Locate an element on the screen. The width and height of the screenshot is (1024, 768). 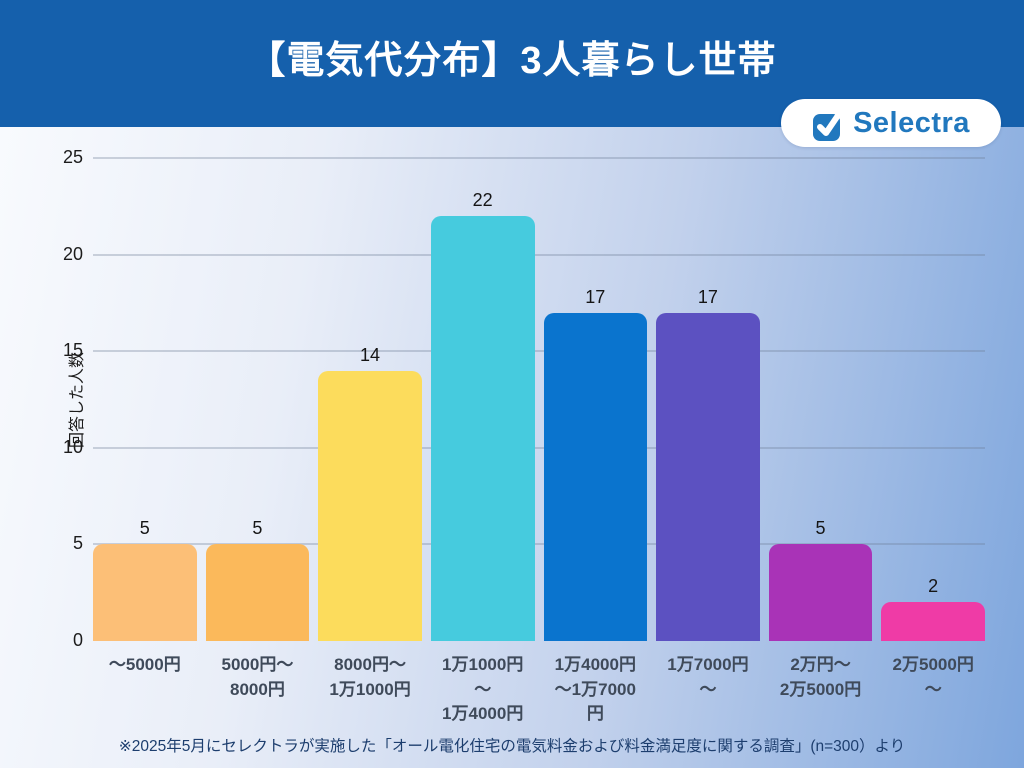
bar-value-label: 2 is located at coordinates (933, 586).